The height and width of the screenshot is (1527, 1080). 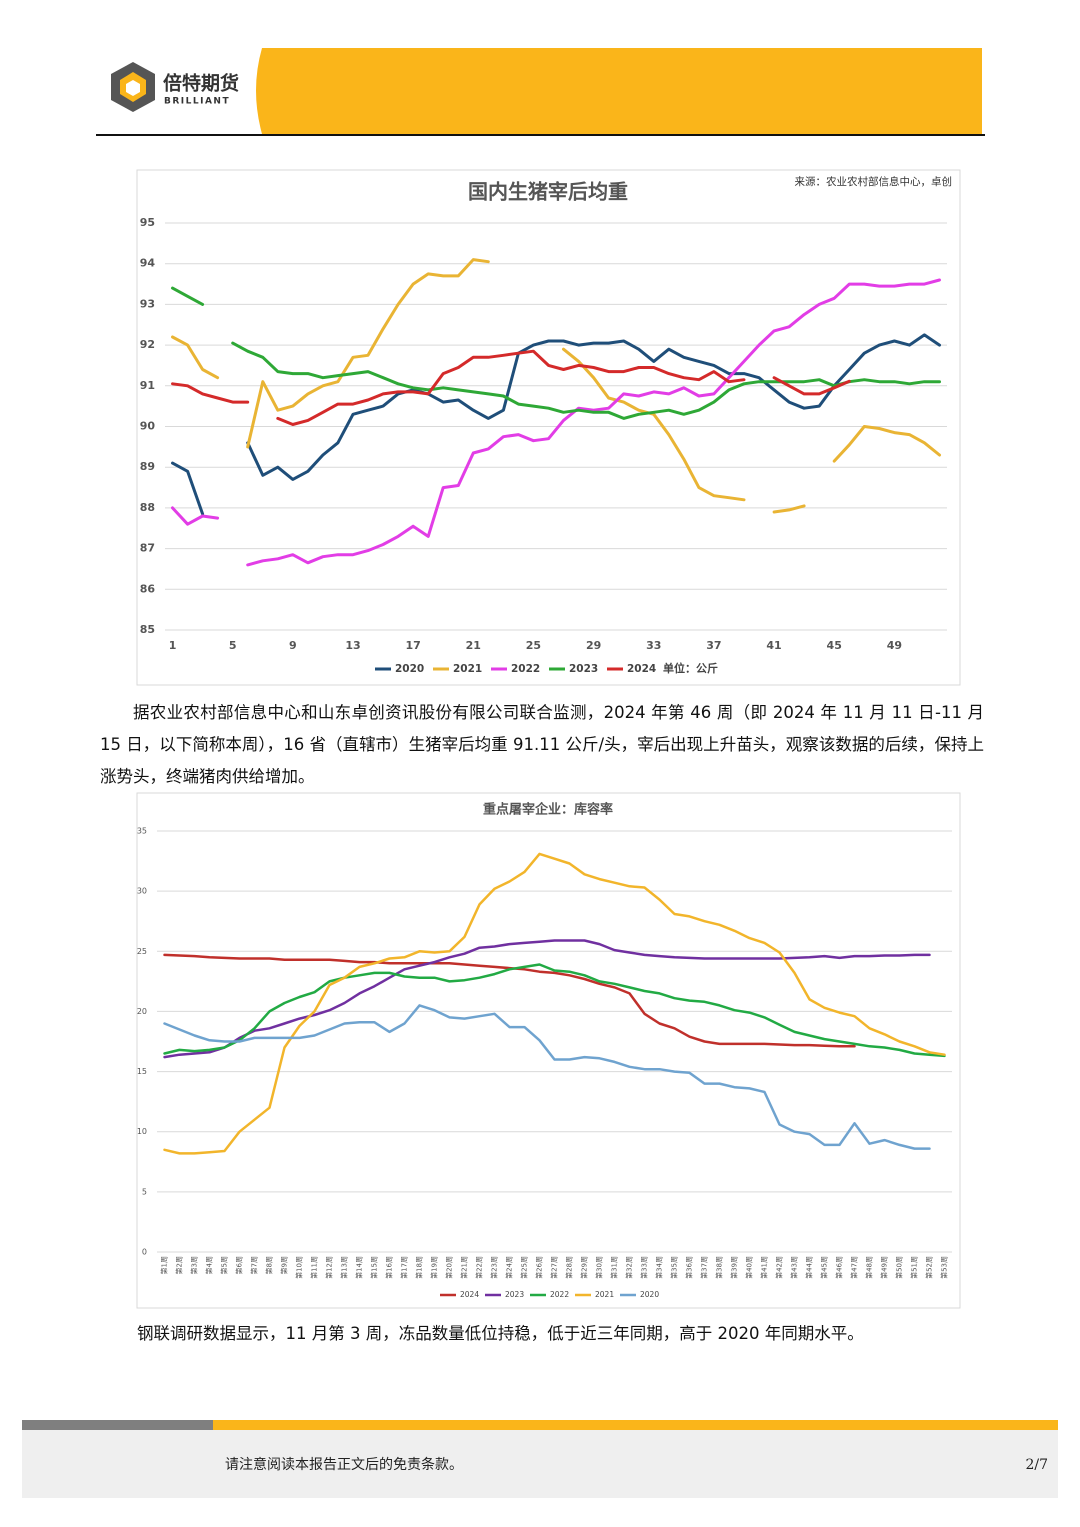 I want to click on y-tick-label: 25, so click(x=142, y=951).